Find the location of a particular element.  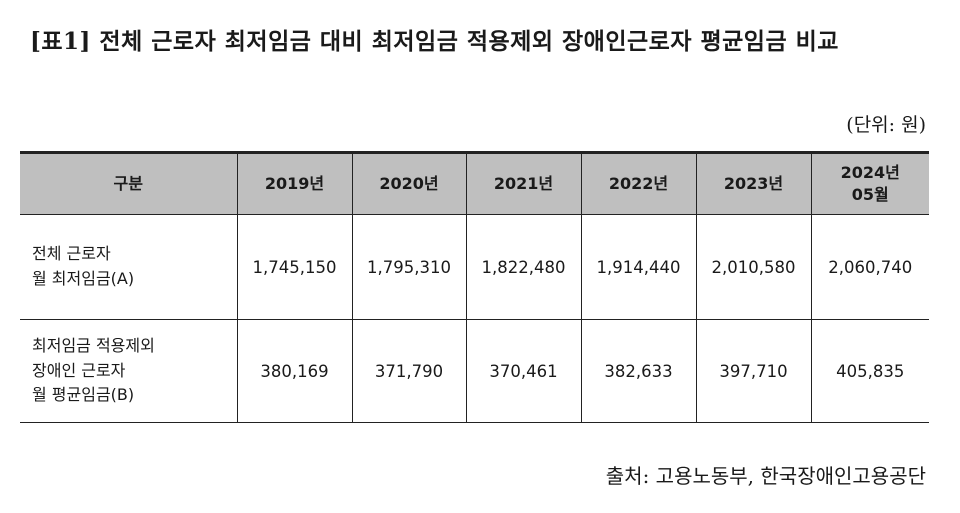

header-year-line: 2024년 is located at coordinates (870, 173).